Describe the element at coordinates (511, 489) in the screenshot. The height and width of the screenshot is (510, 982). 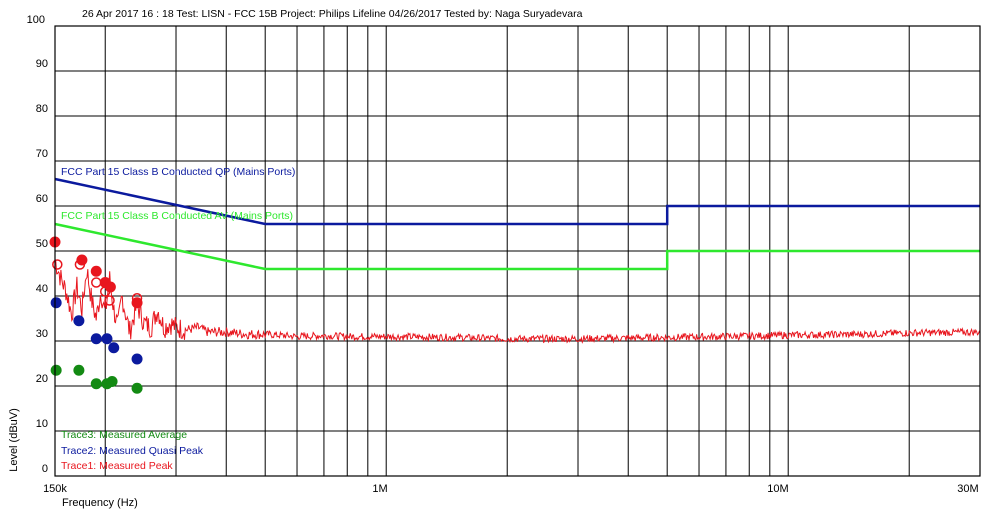
I see `x-tick-labels: 150k 1M 10M 30M` at that location.